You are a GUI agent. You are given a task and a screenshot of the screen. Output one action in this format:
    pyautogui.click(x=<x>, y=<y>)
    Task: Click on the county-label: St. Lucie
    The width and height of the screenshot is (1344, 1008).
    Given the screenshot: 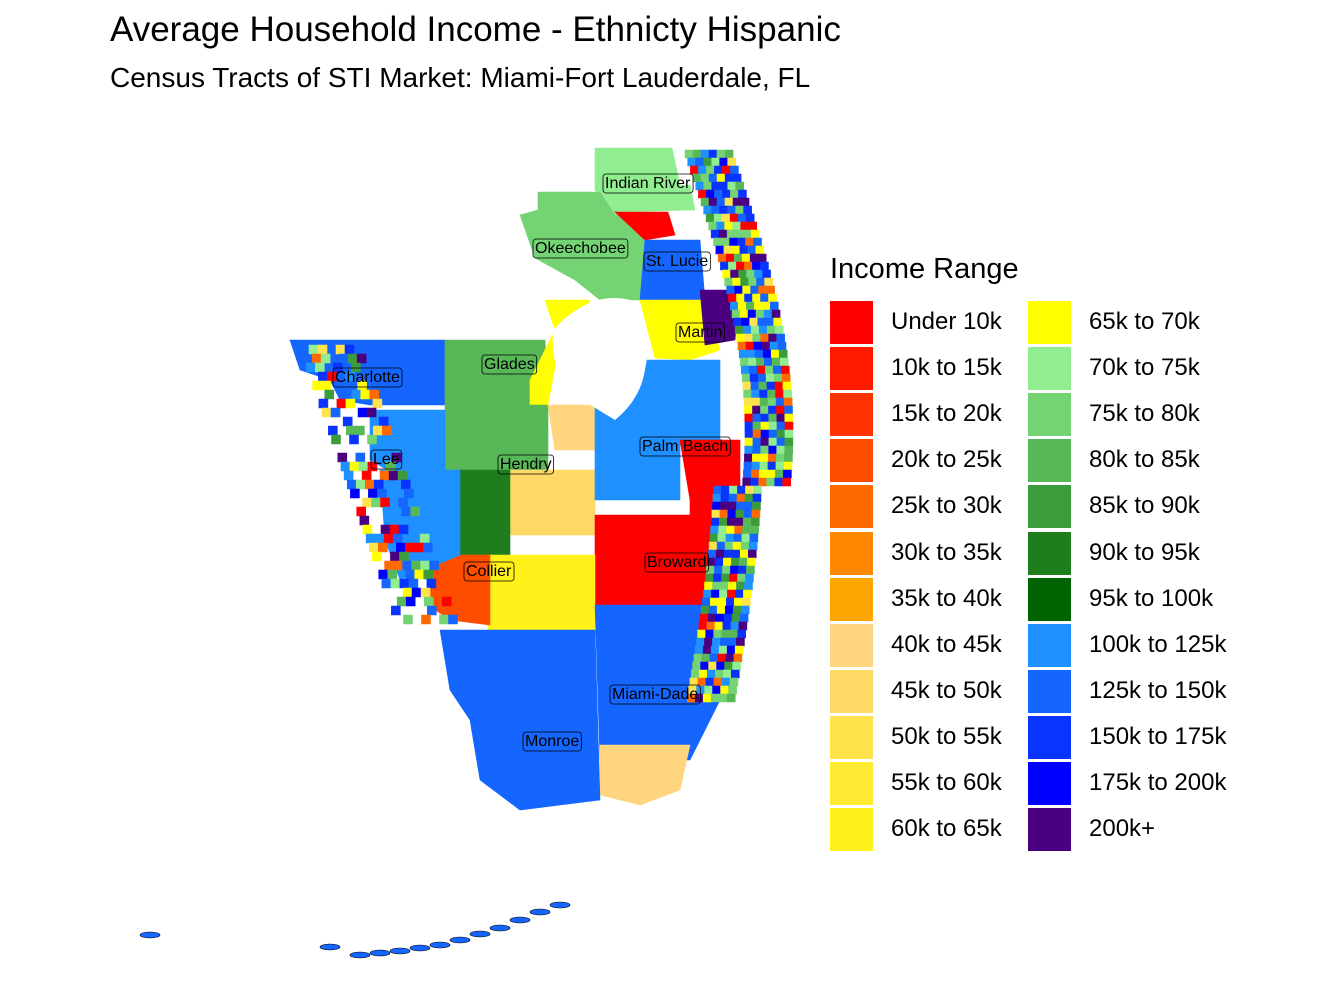 What is the action you would take?
    pyautogui.click(x=677, y=261)
    